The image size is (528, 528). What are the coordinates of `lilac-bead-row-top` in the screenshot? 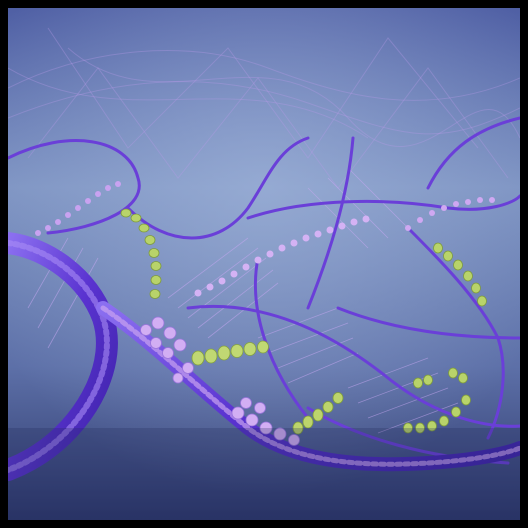 It's located at (78, 208).